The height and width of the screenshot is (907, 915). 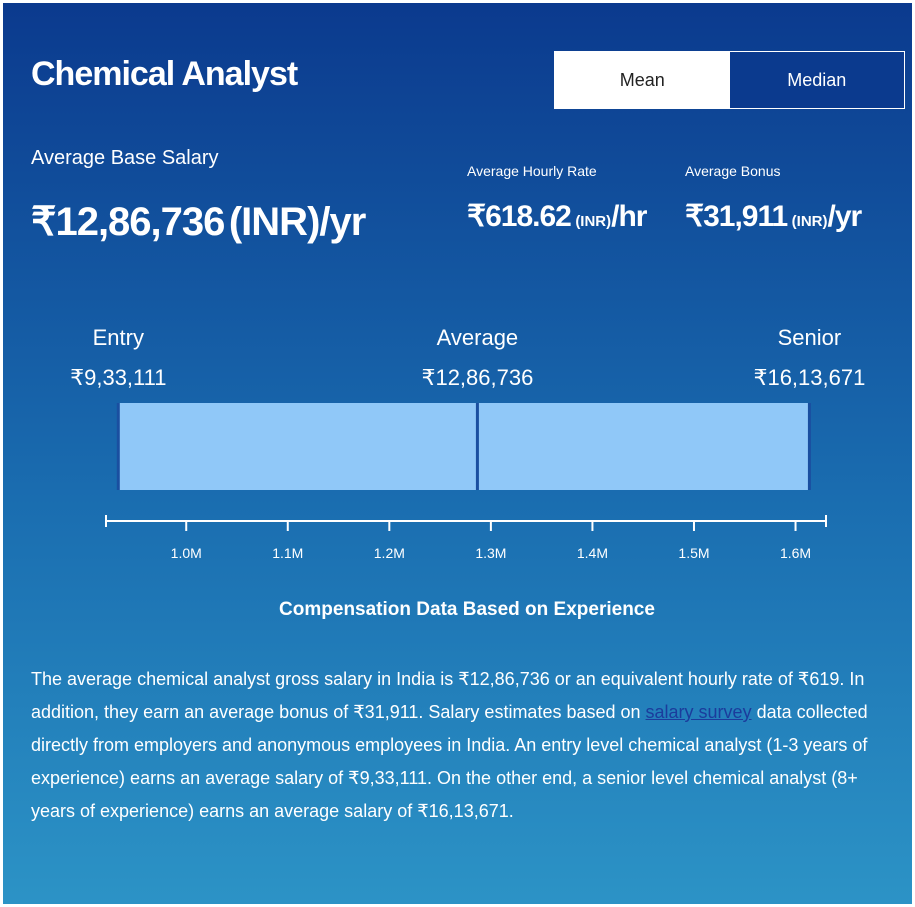 What do you see at coordinates (490, 553) in the screenshot?
I see `x-tick-label: 1.3M` at bounding box center [490, 553].